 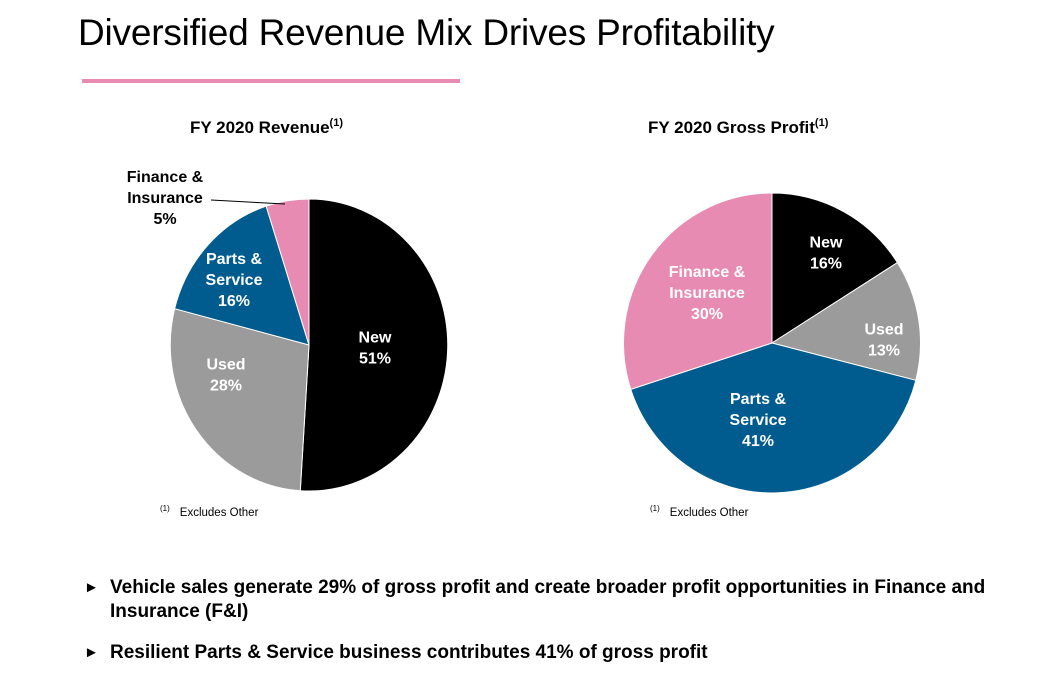 What do you see at coordinates (165, 198) in the screenshot?
I see `revenue-label-finance-insurance: Finance & Insurance 5%` at bounding box center [165, 198].